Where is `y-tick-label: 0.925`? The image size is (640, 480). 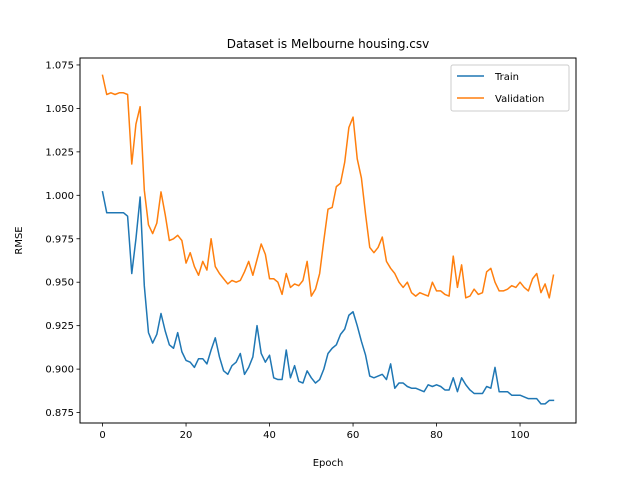
y-tick-label: 0.925 is located at coordinates (59, 326).